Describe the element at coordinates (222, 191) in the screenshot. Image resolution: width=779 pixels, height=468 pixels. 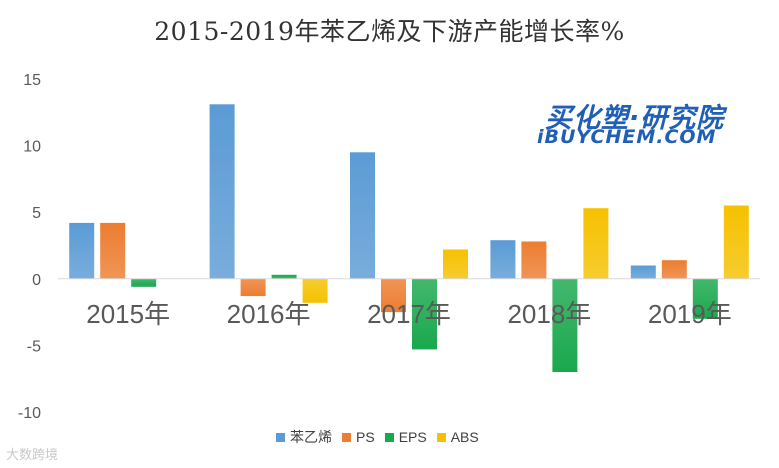
I see `bar-苯乙烯-2016年` at that location.